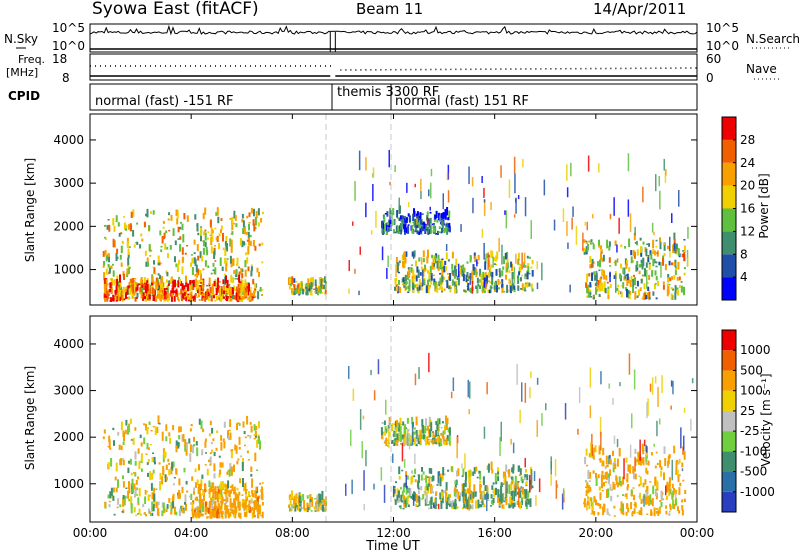 This screenshot has height=554, width=800. Describe the element at coordinates (164, 101) in the screenshot. I see `cpid-segment-1: normal (fast) -151 RF` at that location.